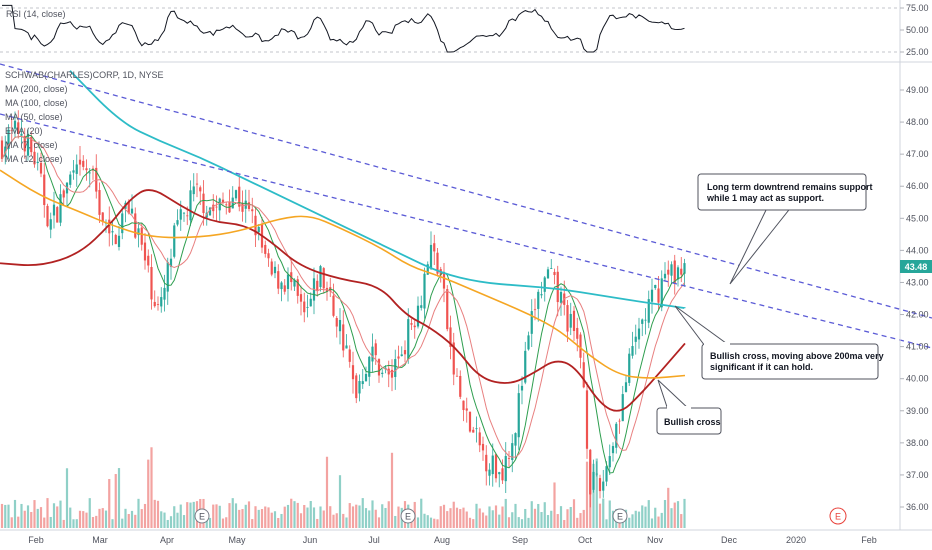 The image size is (932, 550). I want to click on time-tick-label: Dec, so click(729, 540).